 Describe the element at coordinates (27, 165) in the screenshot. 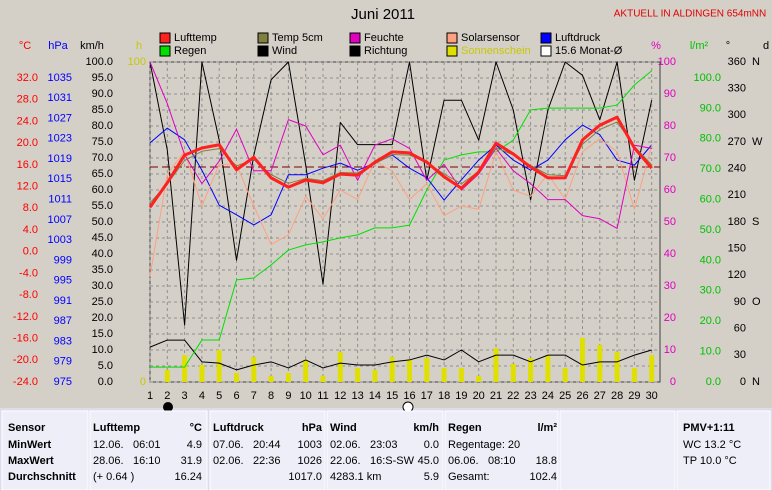

I see `y-tick-label: 16.0` at that location.